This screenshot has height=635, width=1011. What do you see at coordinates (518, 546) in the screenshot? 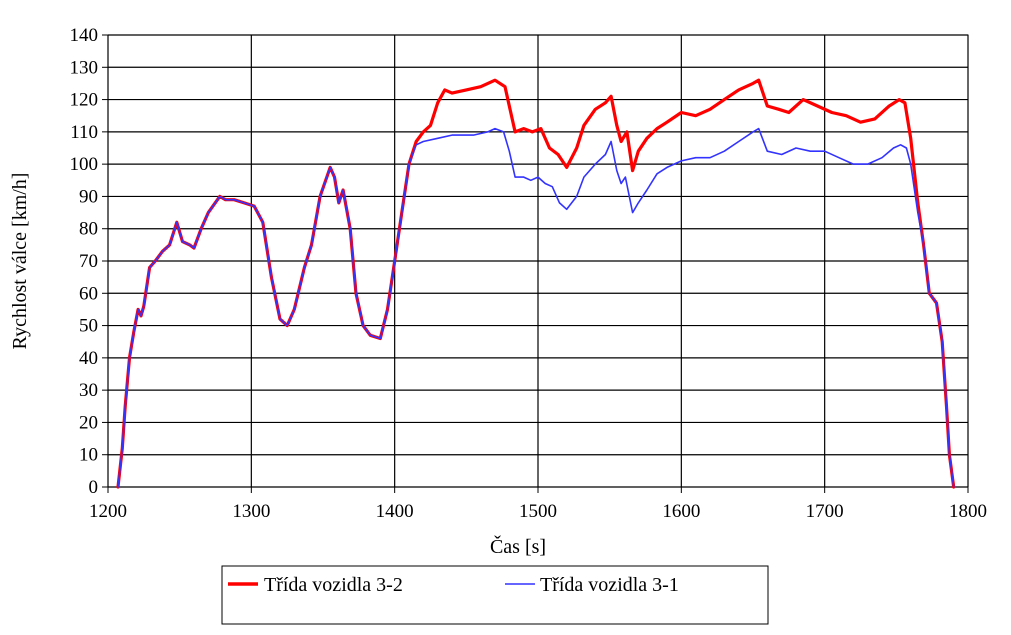
I see `x-axis-label: Čas [s]` at bounding box center [518, 546].